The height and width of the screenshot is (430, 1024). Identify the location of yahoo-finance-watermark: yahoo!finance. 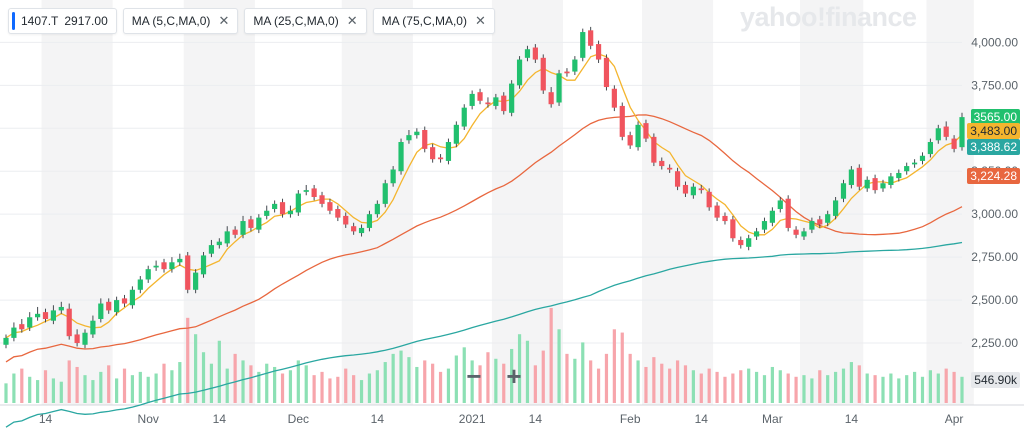
(828, 17).